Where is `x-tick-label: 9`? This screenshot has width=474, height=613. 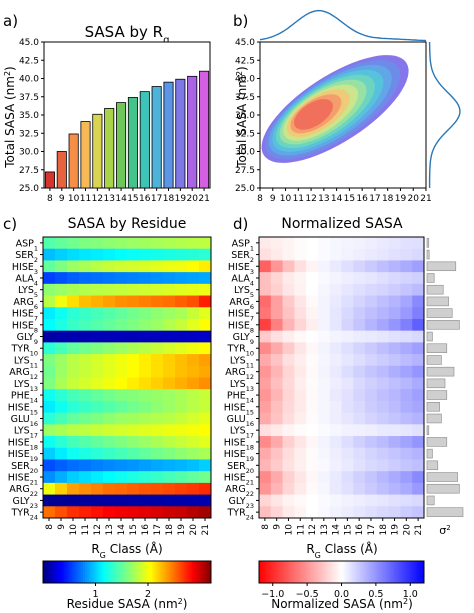 x-tick-label: 9 is located at coordinates (62, 527).